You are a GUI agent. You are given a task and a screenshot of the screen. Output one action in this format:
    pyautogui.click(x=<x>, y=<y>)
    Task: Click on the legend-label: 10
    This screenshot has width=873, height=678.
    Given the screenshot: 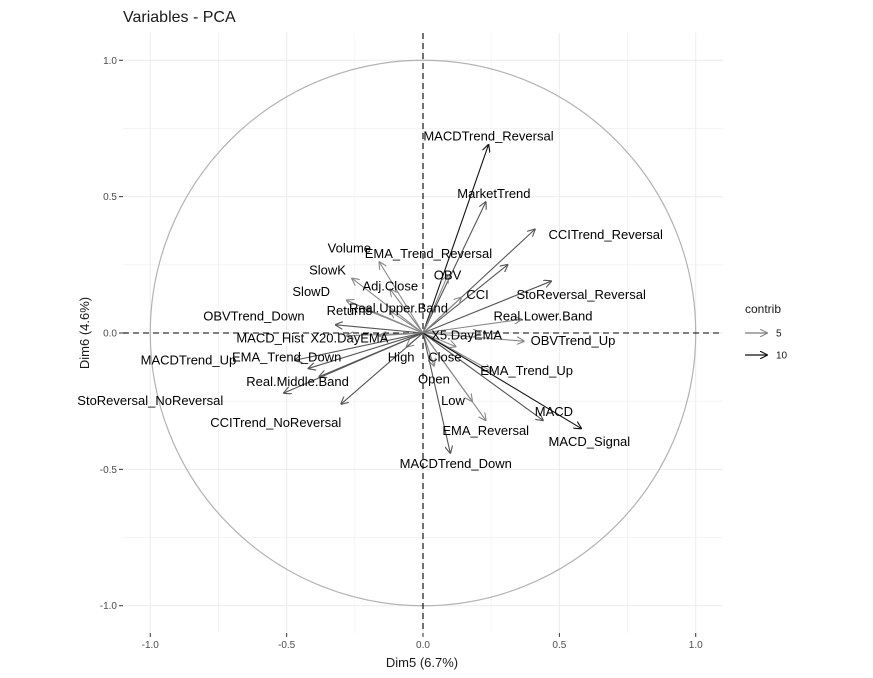 What is the action you would take?
    pyautogui.click(x=782, y=356)
    